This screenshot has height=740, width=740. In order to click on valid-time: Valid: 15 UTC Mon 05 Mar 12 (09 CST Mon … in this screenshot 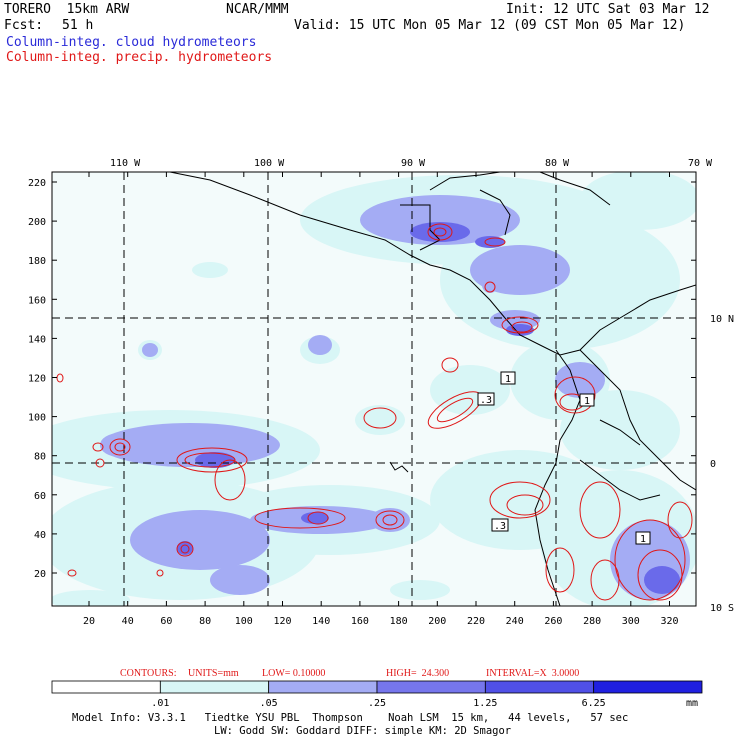, I will do `click(490, 25)`.